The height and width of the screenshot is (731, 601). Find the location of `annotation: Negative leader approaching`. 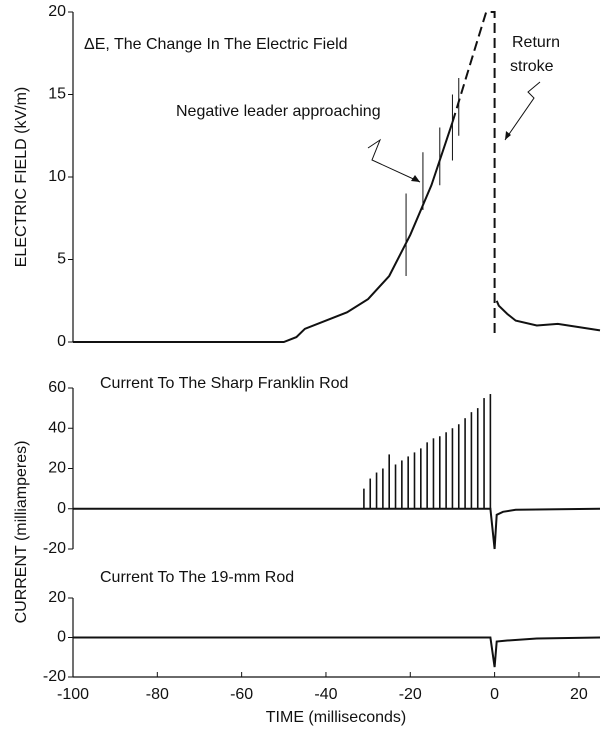

annotation: Negative leader approaching is located at coordinates (278, 111).